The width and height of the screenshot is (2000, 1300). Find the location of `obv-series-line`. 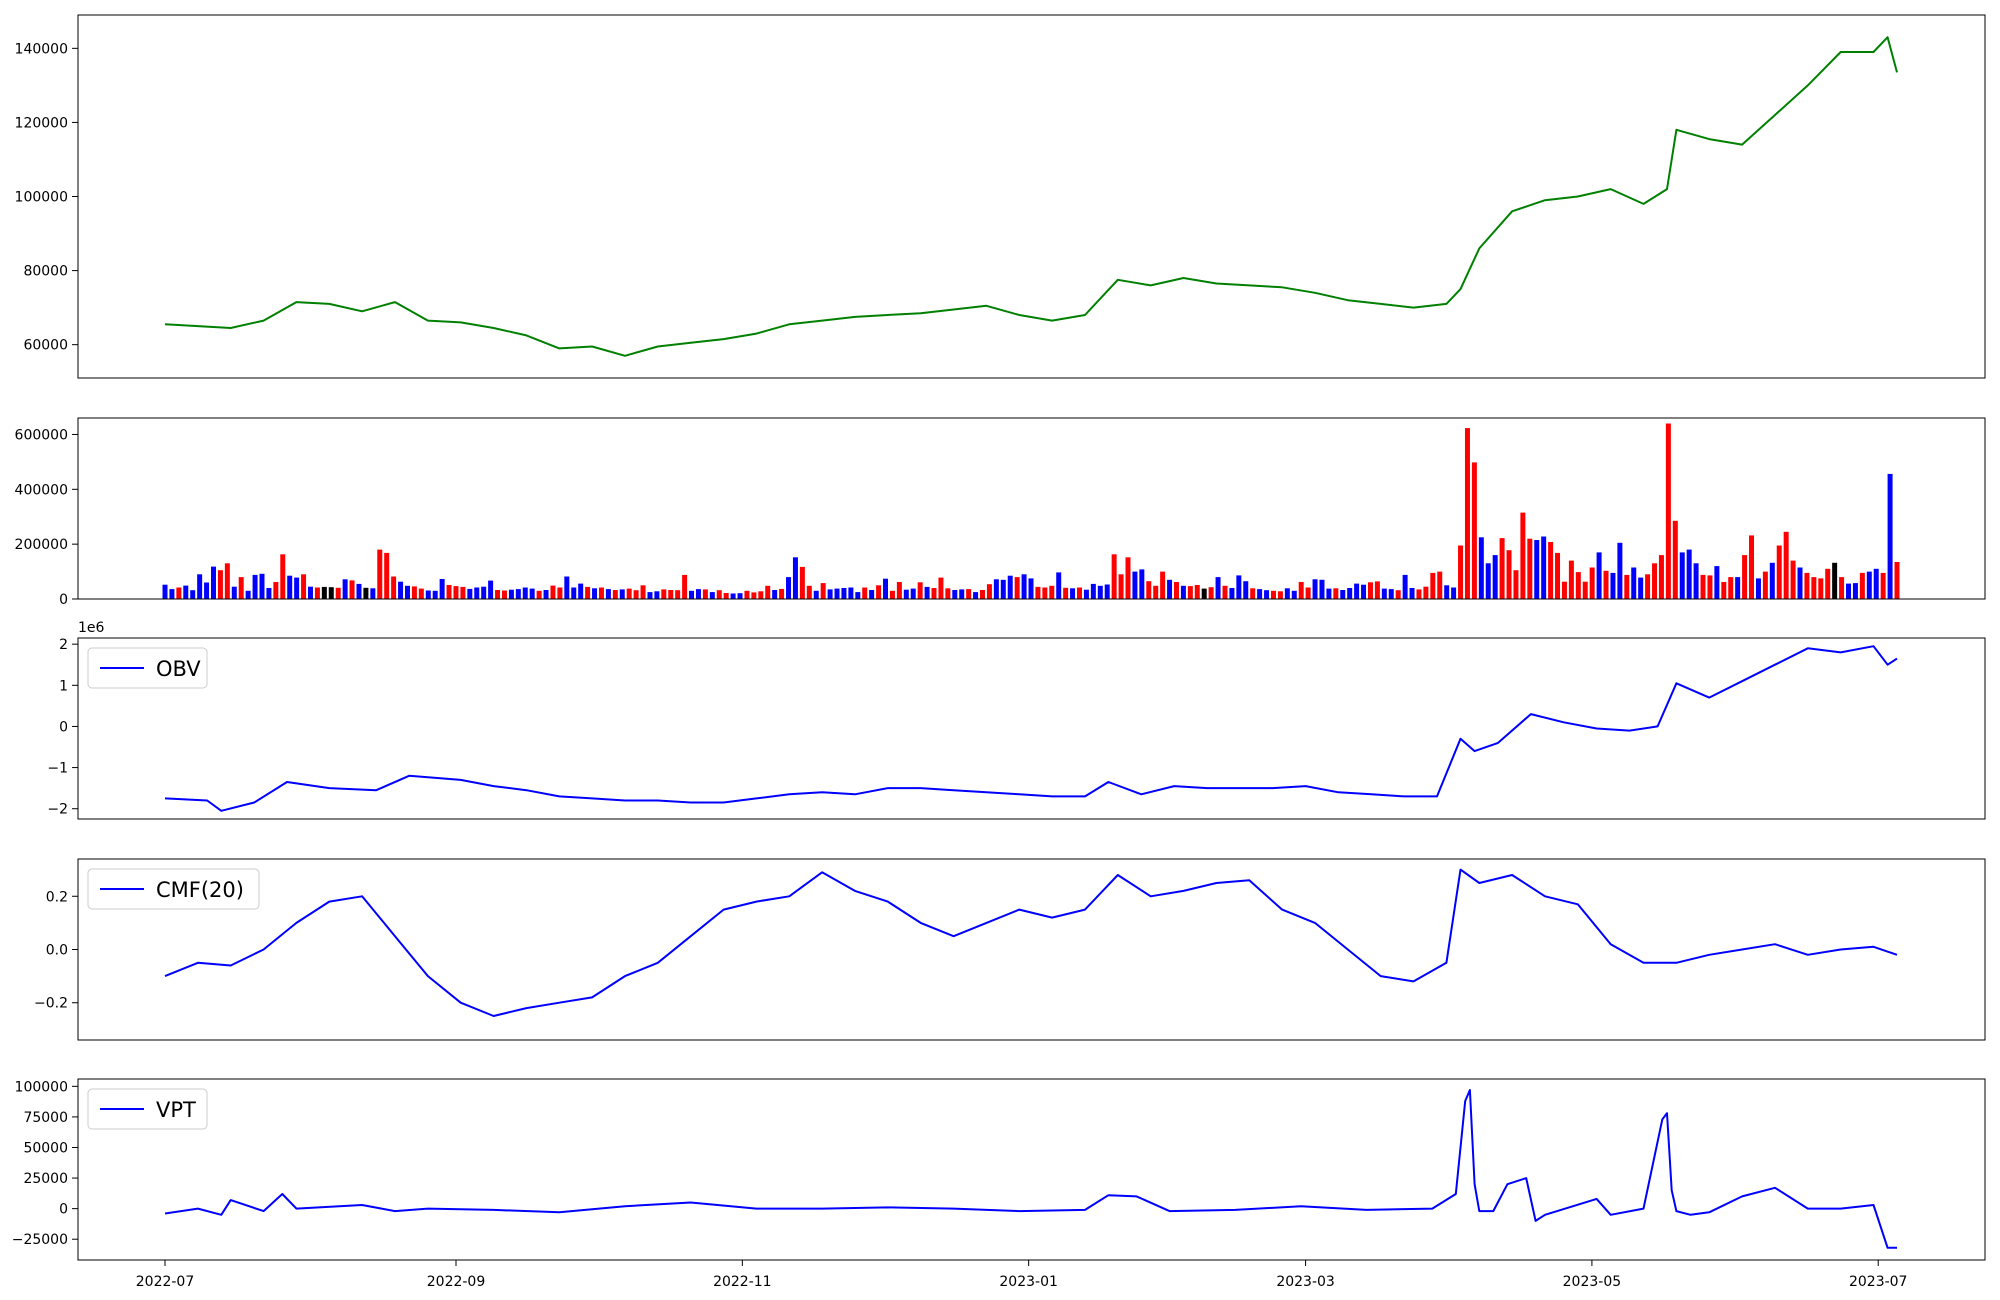

obv-series-line is located at coordinates (1031, 728).